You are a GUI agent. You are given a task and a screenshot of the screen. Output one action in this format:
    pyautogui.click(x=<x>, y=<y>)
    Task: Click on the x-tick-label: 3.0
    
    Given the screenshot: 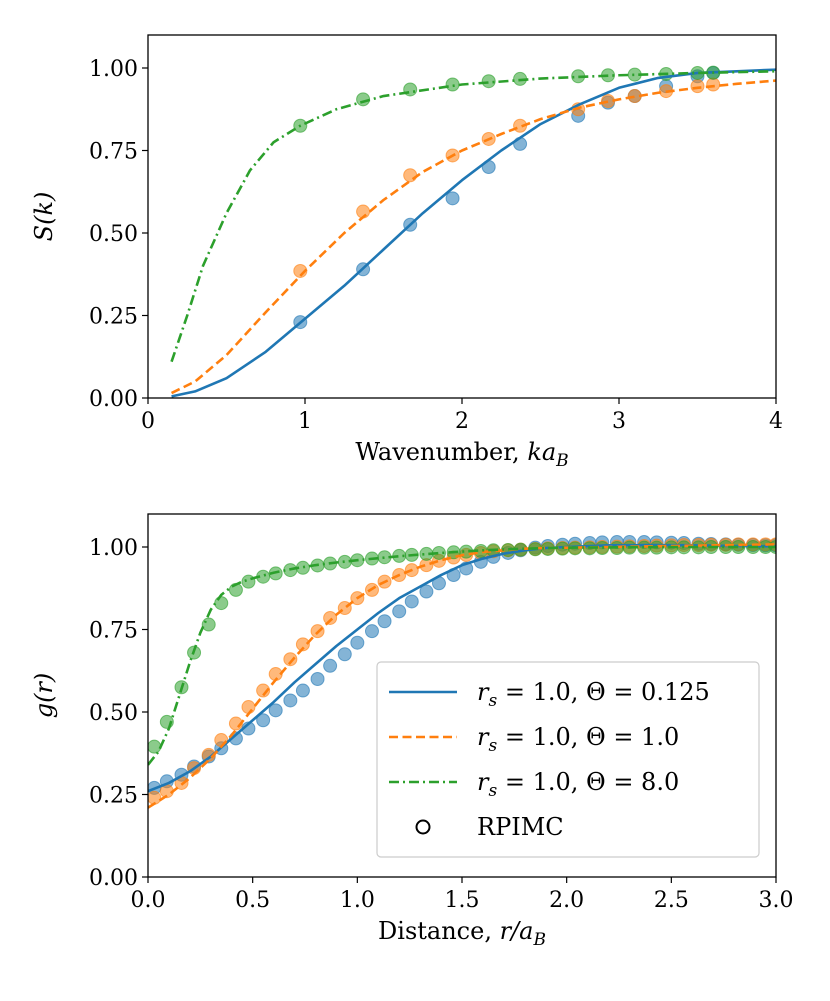 What is the action you would take?
    pyautogui.click(x=776, y=900)
    